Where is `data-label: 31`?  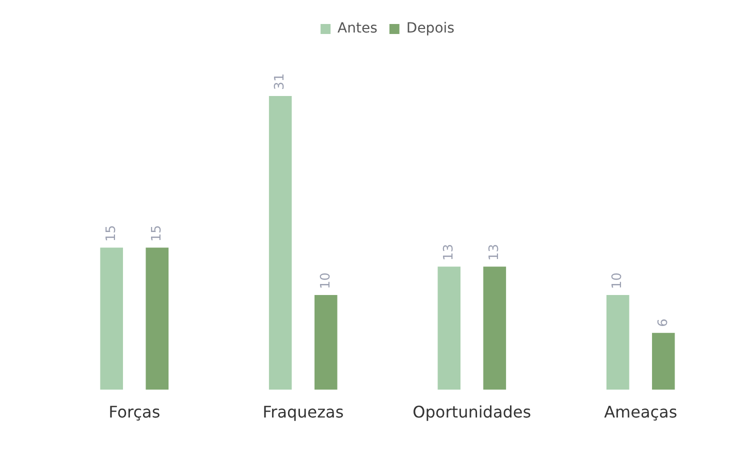 data-label: 31 is located at coordinates (280, 81).